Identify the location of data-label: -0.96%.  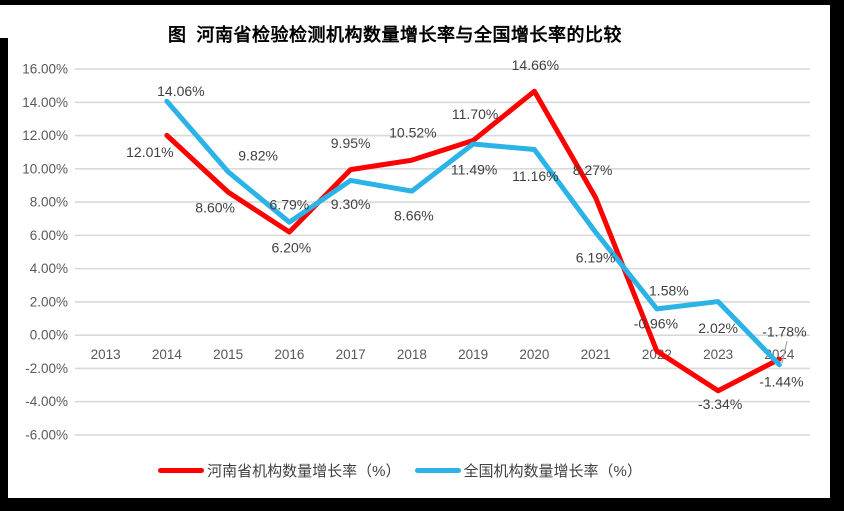
(656, 324).